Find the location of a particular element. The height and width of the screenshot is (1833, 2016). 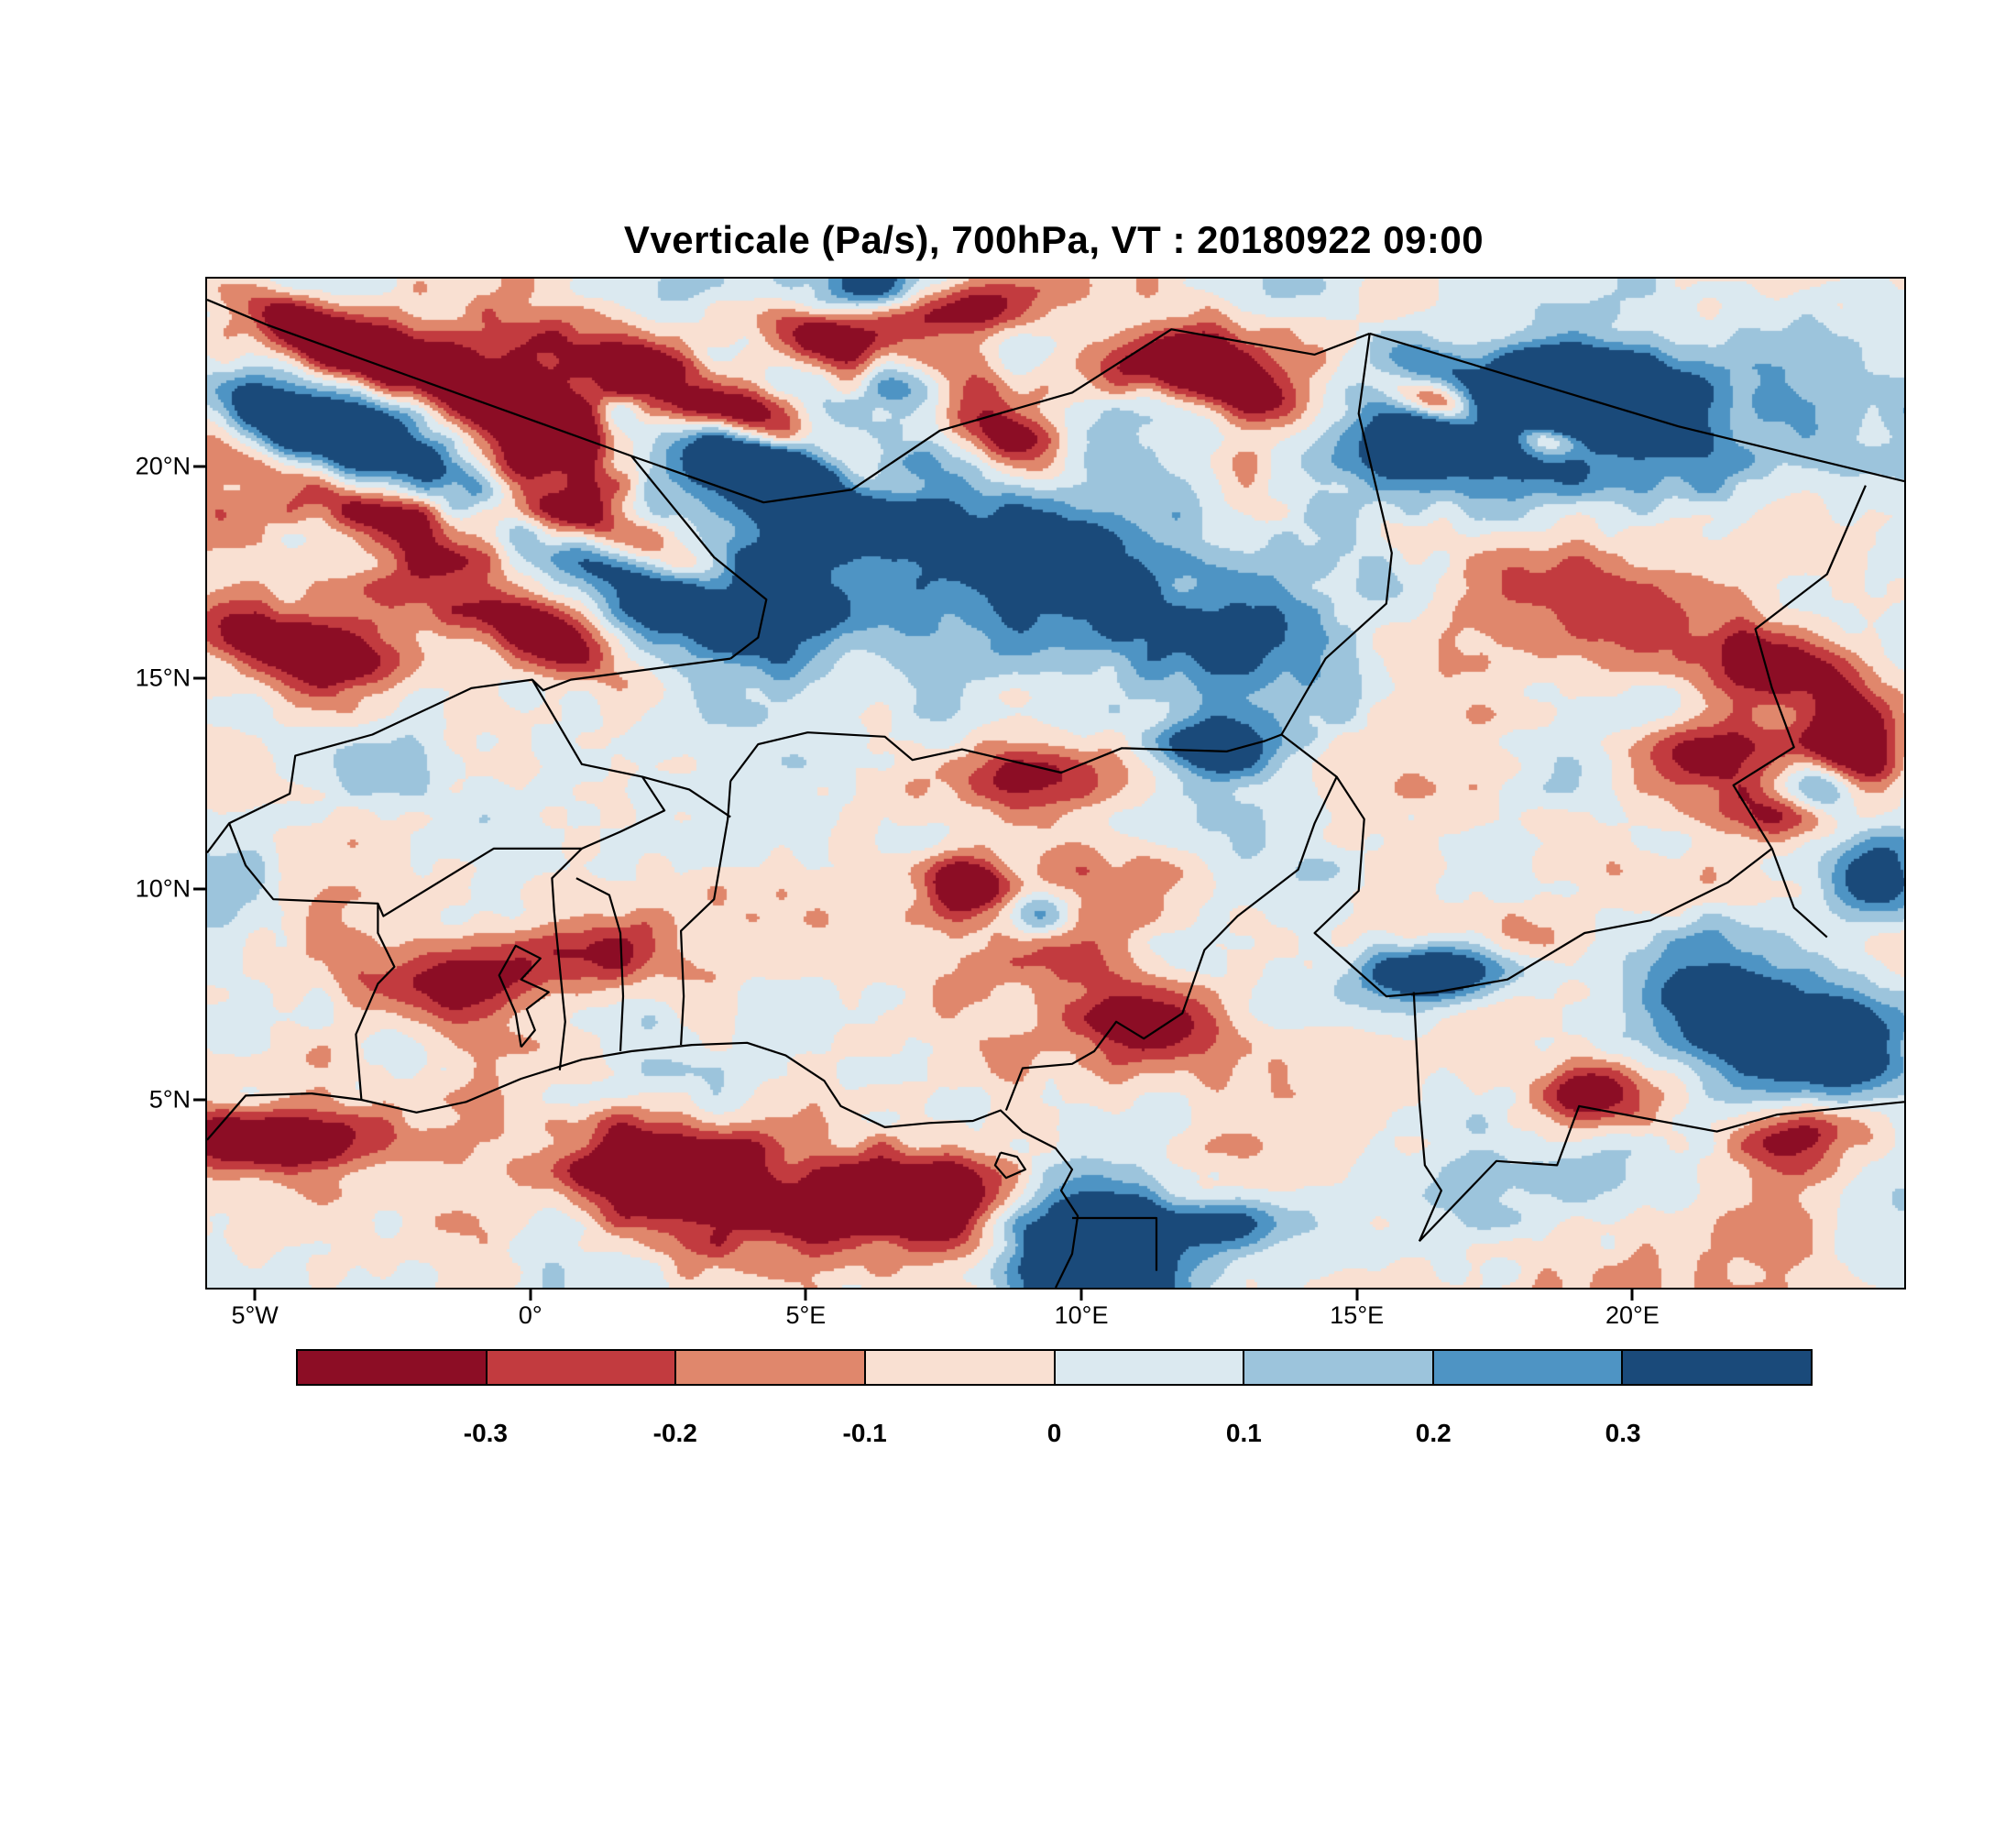

x-tick-label: 20°E is located at coordinates (1632, 1315).